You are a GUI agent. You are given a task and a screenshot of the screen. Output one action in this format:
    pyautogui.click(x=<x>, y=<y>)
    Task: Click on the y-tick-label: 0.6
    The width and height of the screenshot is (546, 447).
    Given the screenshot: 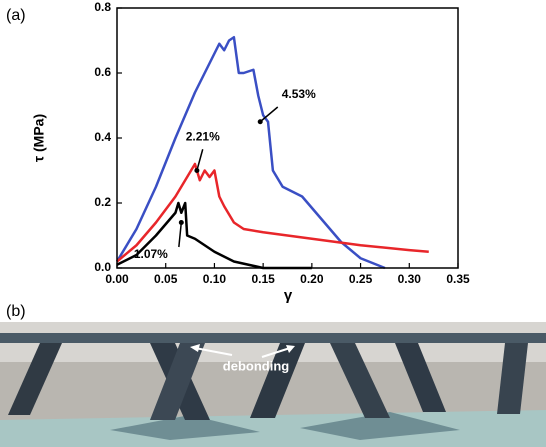 What is the action you would take?
    pyautogui.click(x=102, y=72)
    